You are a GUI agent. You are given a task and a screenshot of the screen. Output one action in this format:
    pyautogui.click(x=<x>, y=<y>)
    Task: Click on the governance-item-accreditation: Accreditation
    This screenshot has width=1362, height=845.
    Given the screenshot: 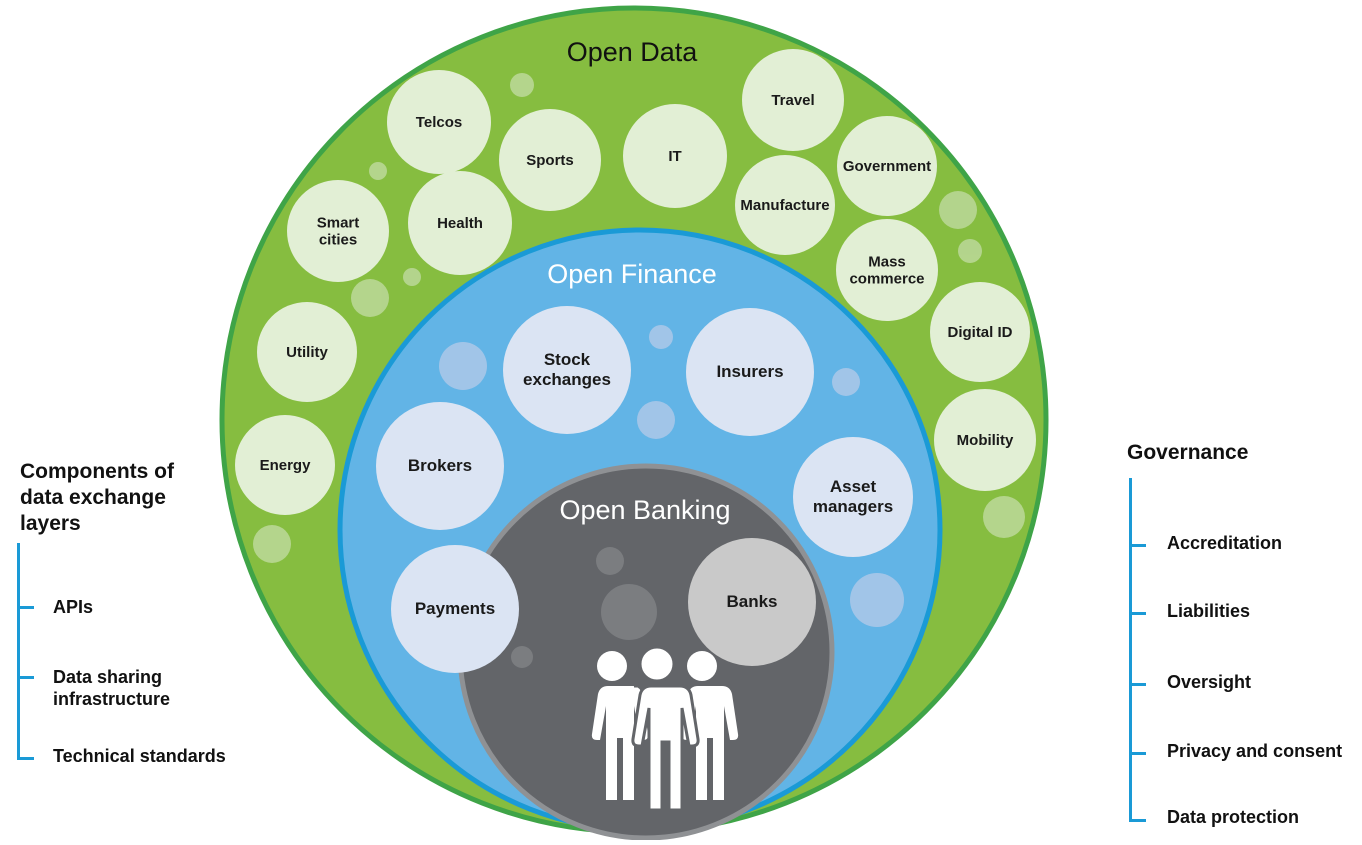 What is the action you would take?
    pyautogui.click(x=1225, y=543)
    